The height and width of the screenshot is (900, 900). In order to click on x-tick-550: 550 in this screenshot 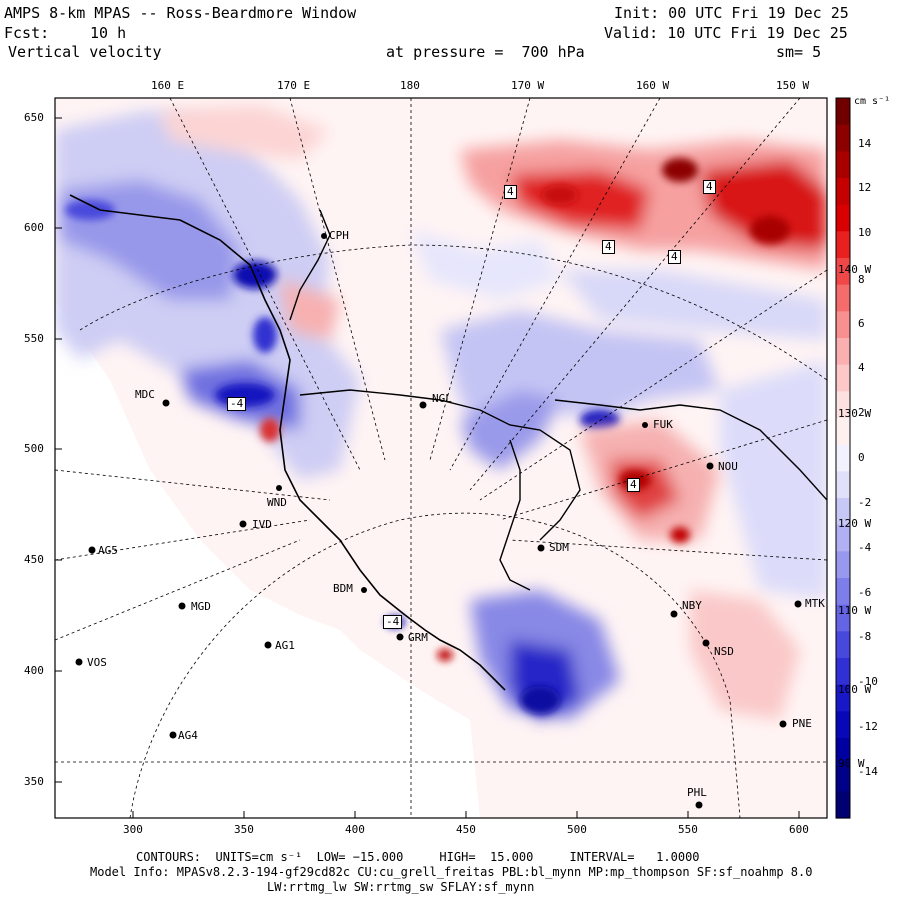, I will do `click(688, 829)`.